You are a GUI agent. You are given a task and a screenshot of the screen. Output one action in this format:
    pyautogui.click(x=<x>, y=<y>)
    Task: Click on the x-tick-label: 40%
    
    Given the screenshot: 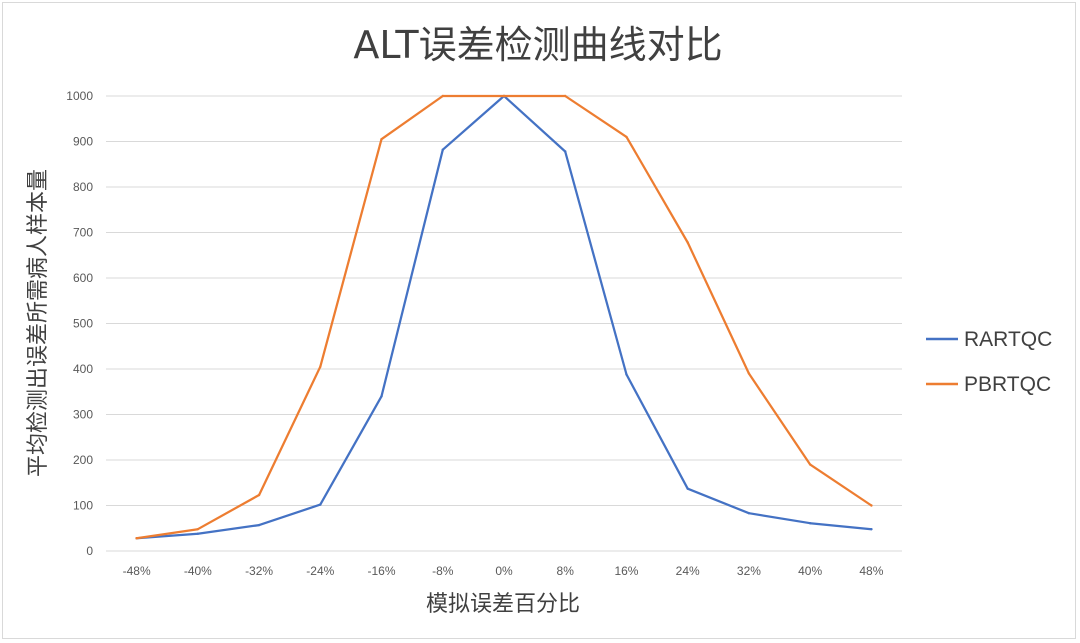 What is the action you would take?
    pyautogui.click(x=810, y=571)
    